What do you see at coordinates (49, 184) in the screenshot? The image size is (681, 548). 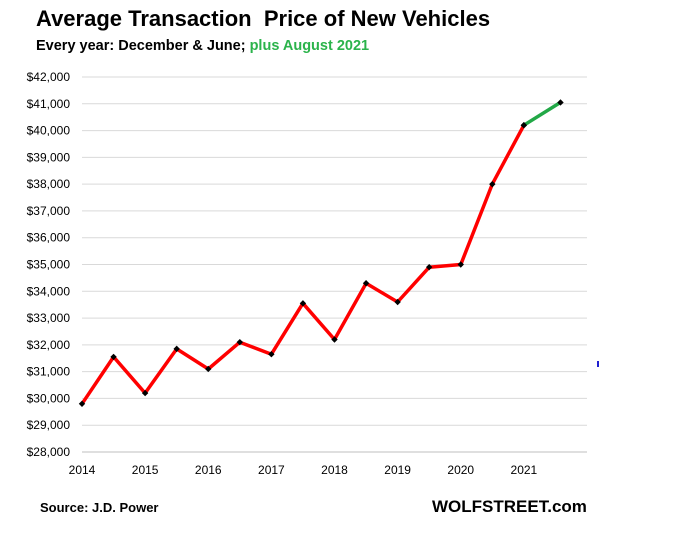 I see `y-tick-label: $38,000` at bounding box center [49, 184].